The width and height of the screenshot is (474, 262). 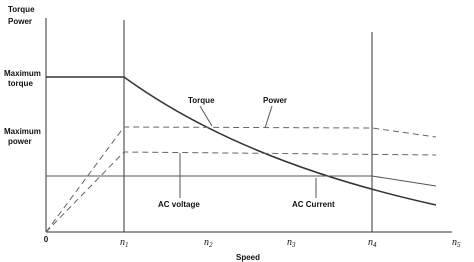 What do you see at coordinates (459, 245) in the screenshot?
I see `tick-sub: 5` at bounding box center [459, 245].